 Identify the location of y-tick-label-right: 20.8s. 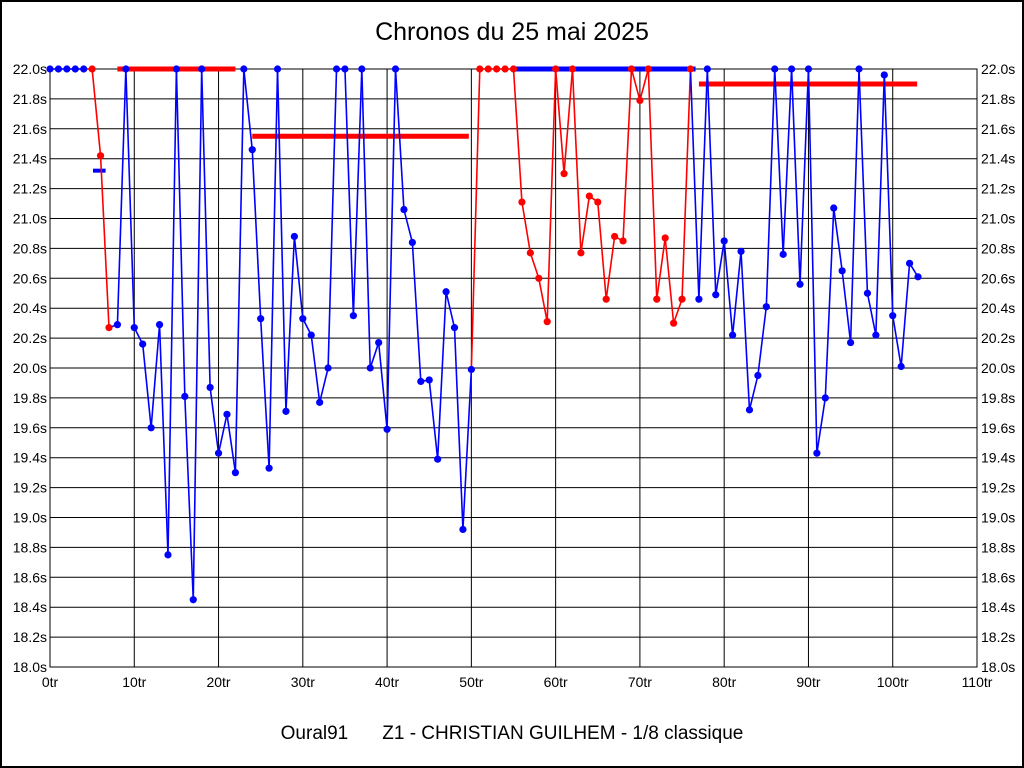
(998, 248).